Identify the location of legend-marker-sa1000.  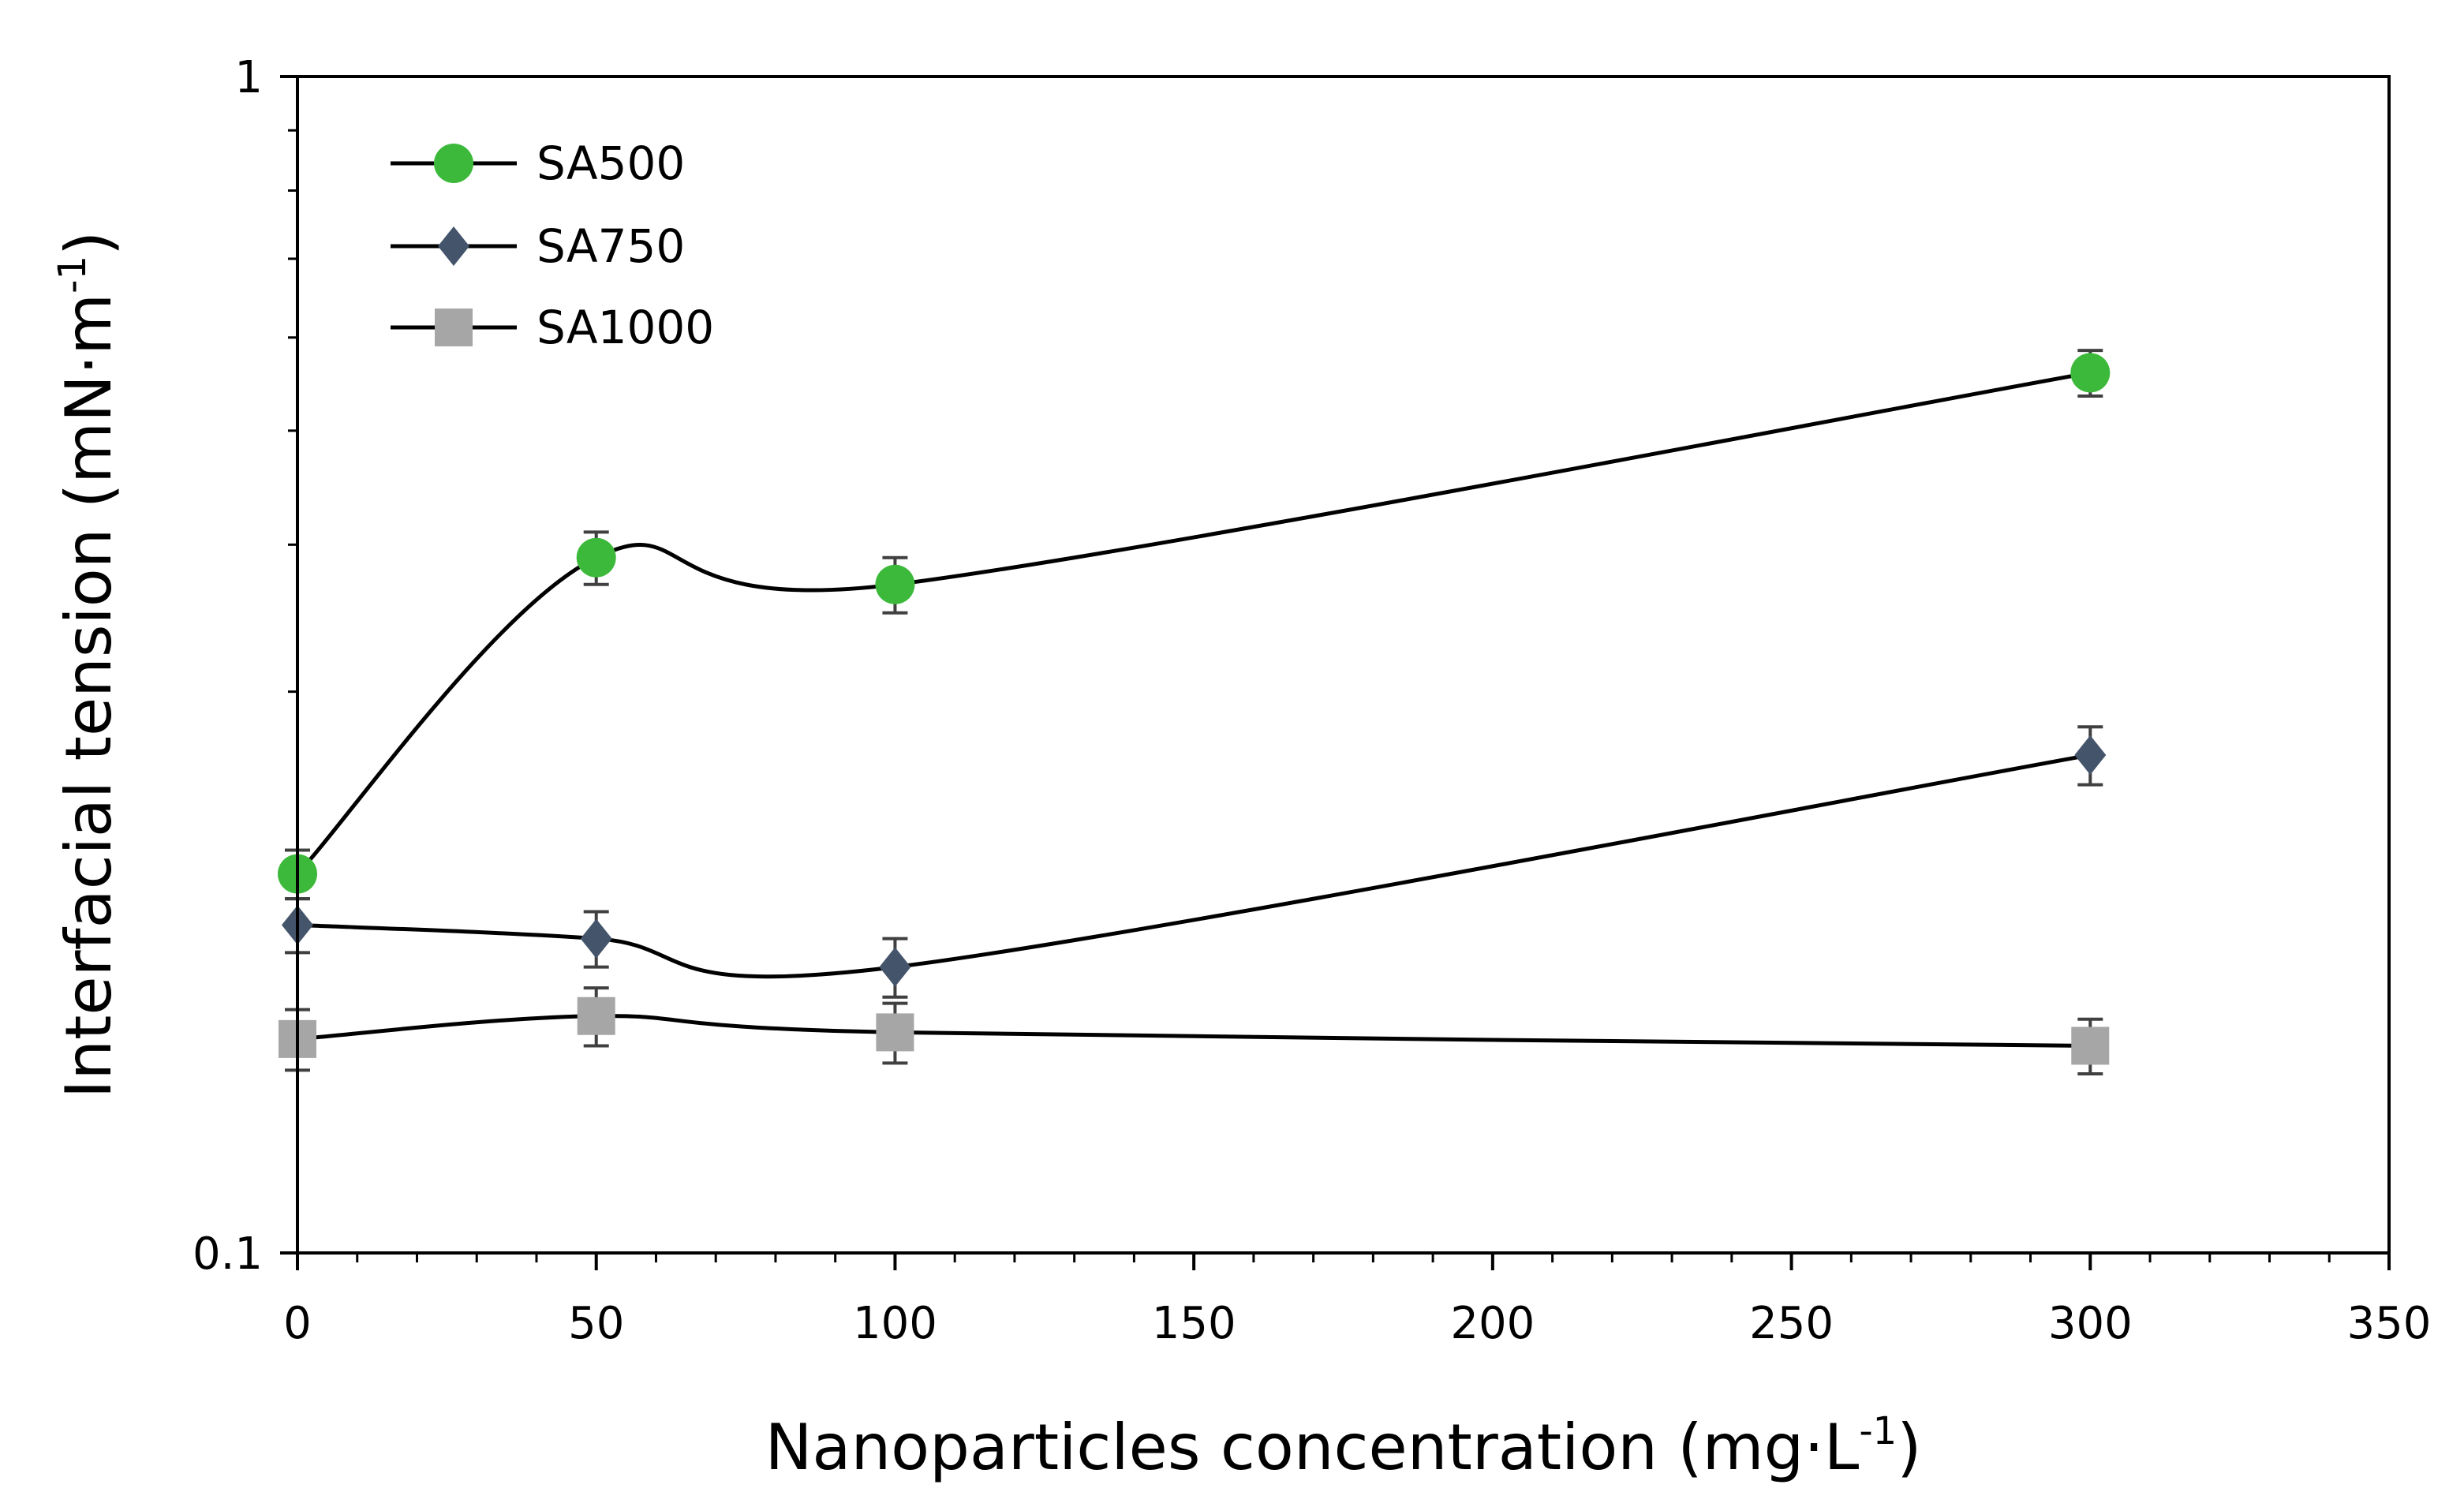
(454, 327).